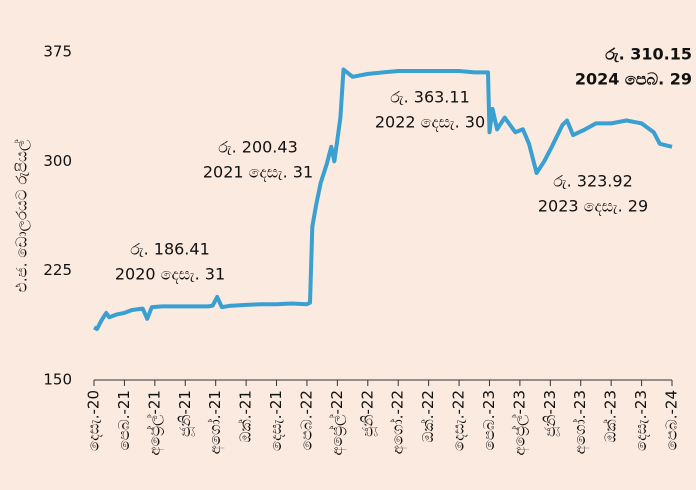  I want to click on y-tick-label: 225, so click(57, 270).